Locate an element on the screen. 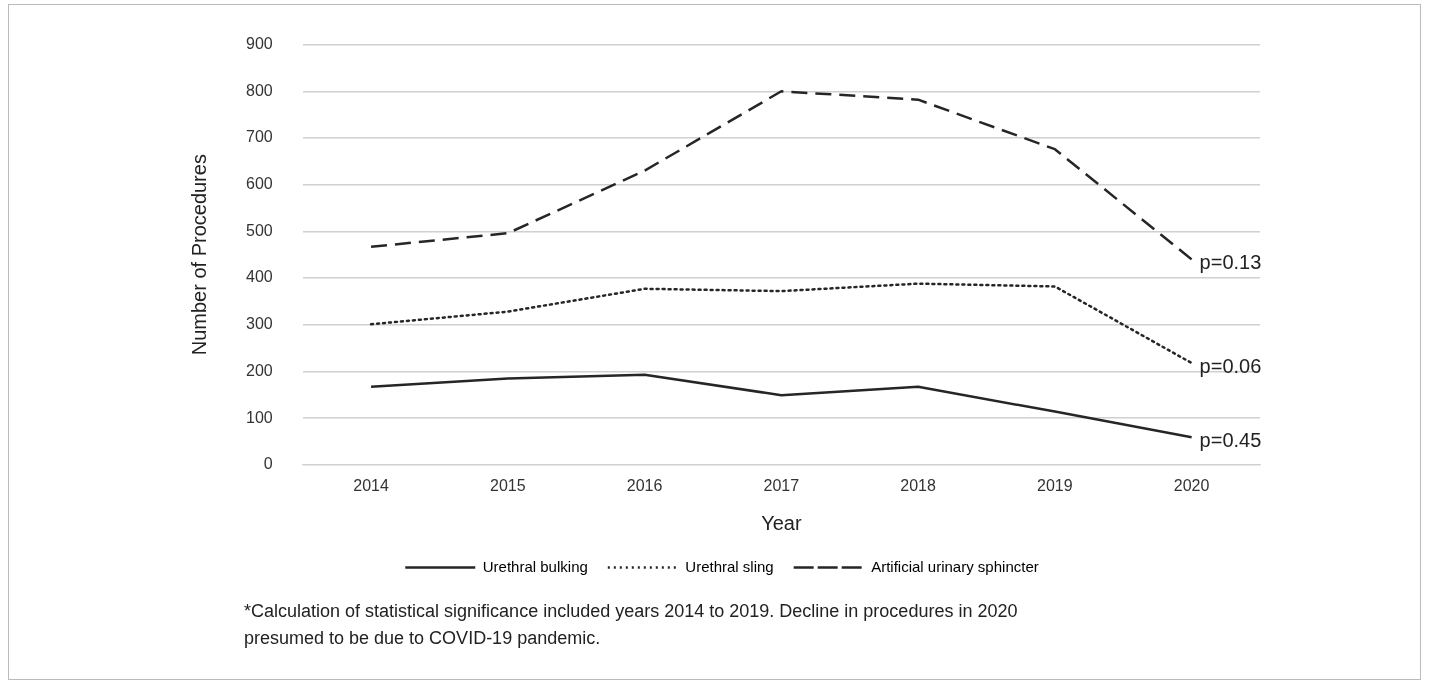 The width and height of the screenshot is (1431, 688). y-axis-title: Number of Procedures is located at coordinates (198, 255).